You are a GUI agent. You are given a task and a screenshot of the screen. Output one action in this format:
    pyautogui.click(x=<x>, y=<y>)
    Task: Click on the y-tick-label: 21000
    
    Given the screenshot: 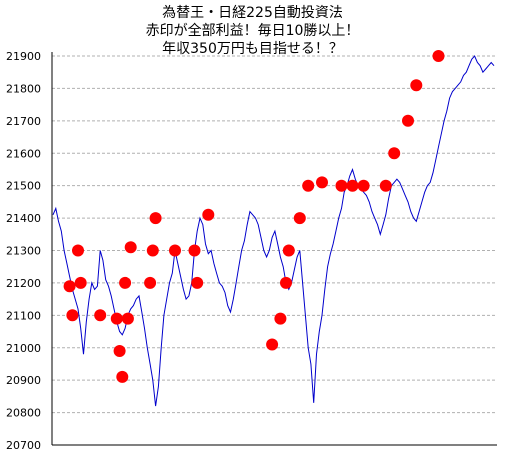 What is the action you would take?
    pyautogui.click(x=23, y=348)
    